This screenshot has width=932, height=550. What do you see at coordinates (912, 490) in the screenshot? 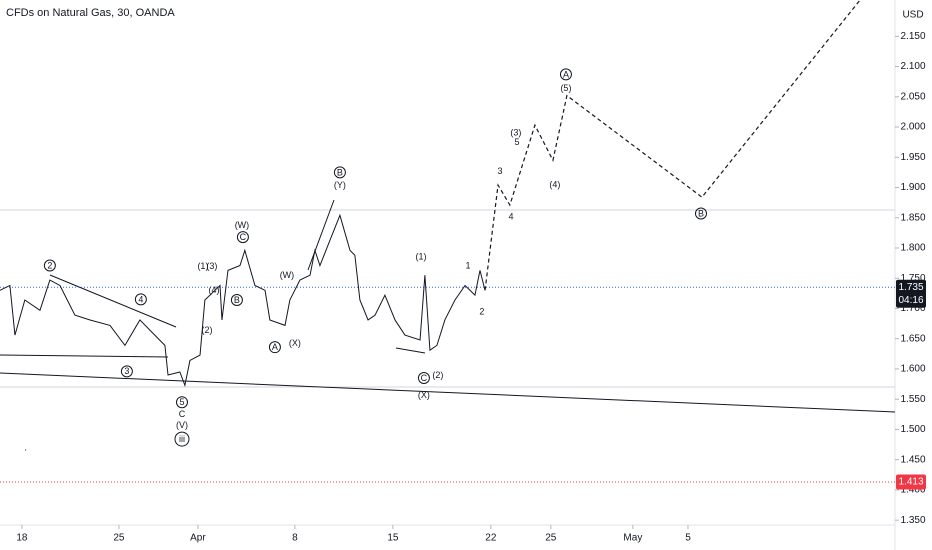
I see `y-tick-label: 1.400` at bounding box center [912, 490].